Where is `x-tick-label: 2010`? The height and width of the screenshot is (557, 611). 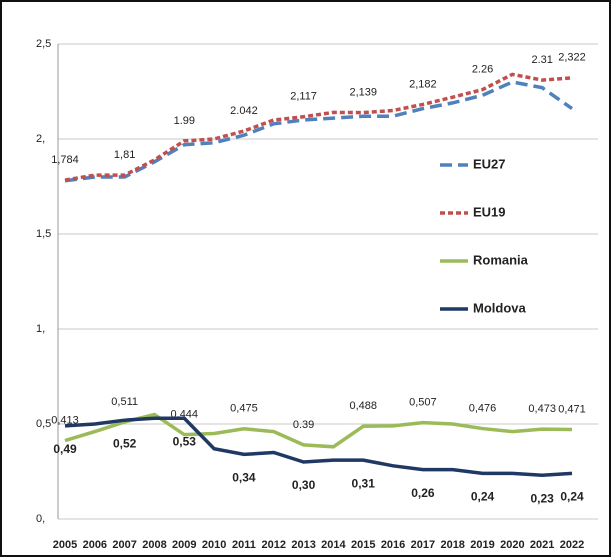
x-tick-label: 2010 is located at coordinates (214, 545).